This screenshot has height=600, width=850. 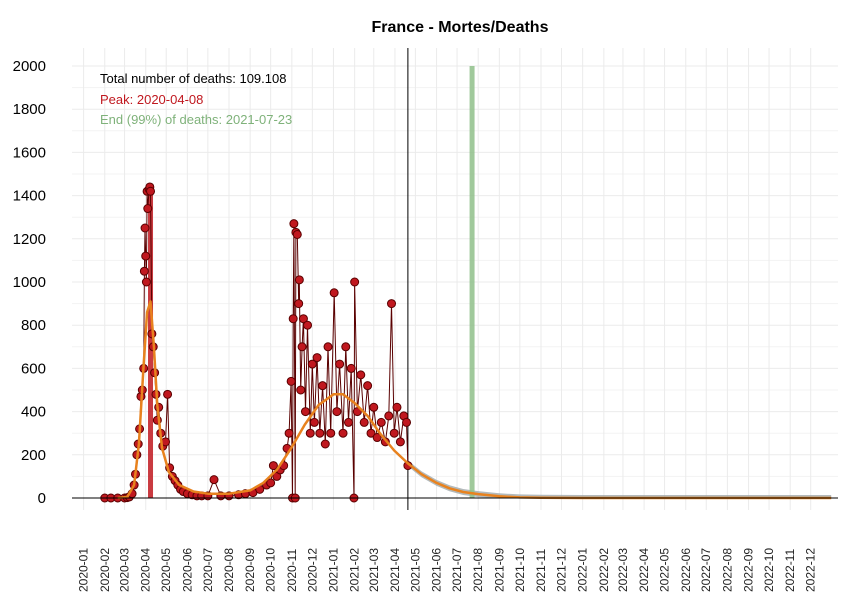 I want to click on peak-annotation: Peak: 2020-04-08, so click(x=151, y=99).